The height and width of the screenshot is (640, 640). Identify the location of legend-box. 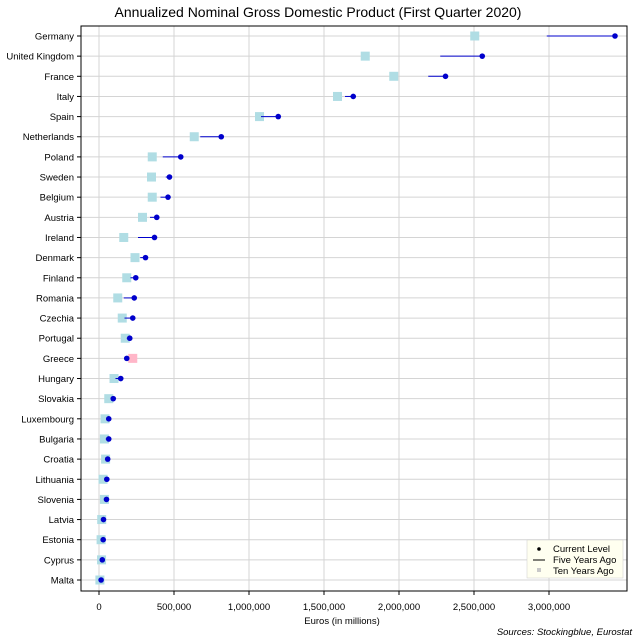
(575, 559).